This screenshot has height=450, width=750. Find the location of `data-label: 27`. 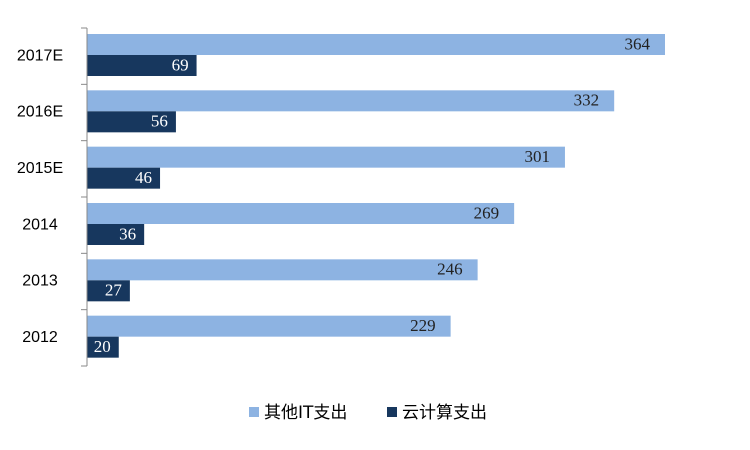

data-label: 27 is located at coordinates (114, 290).